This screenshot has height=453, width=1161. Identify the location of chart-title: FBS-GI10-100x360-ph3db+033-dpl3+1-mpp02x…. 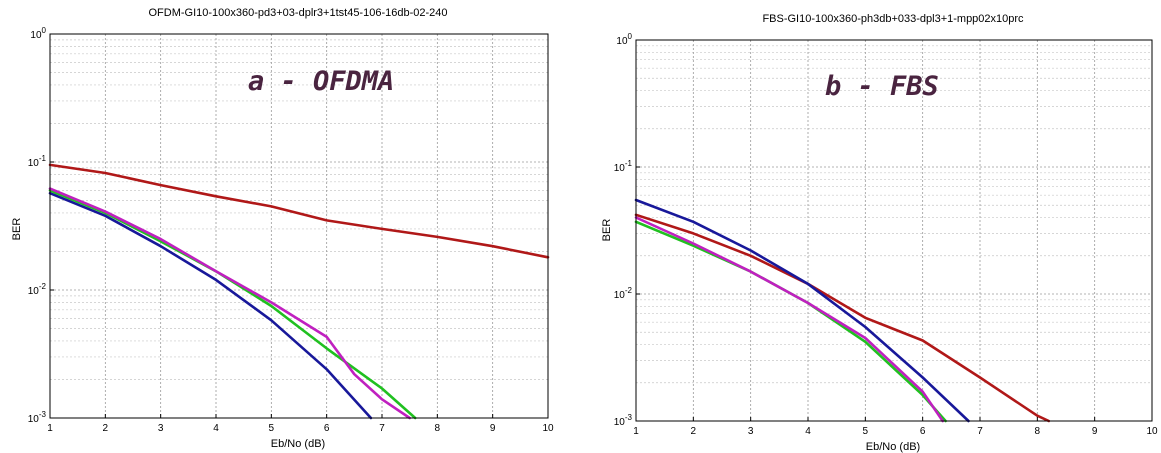
(893, 19).